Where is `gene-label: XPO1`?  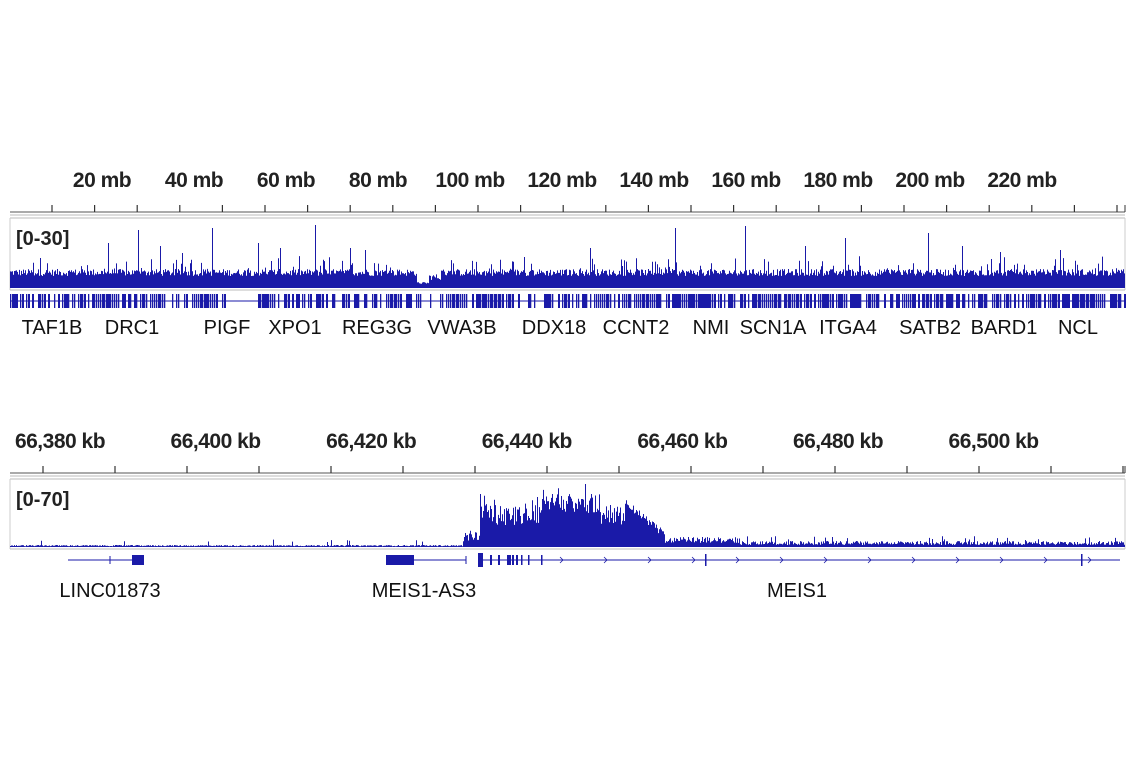 gene-label: XPO1 is located at coordinates (294, 328).